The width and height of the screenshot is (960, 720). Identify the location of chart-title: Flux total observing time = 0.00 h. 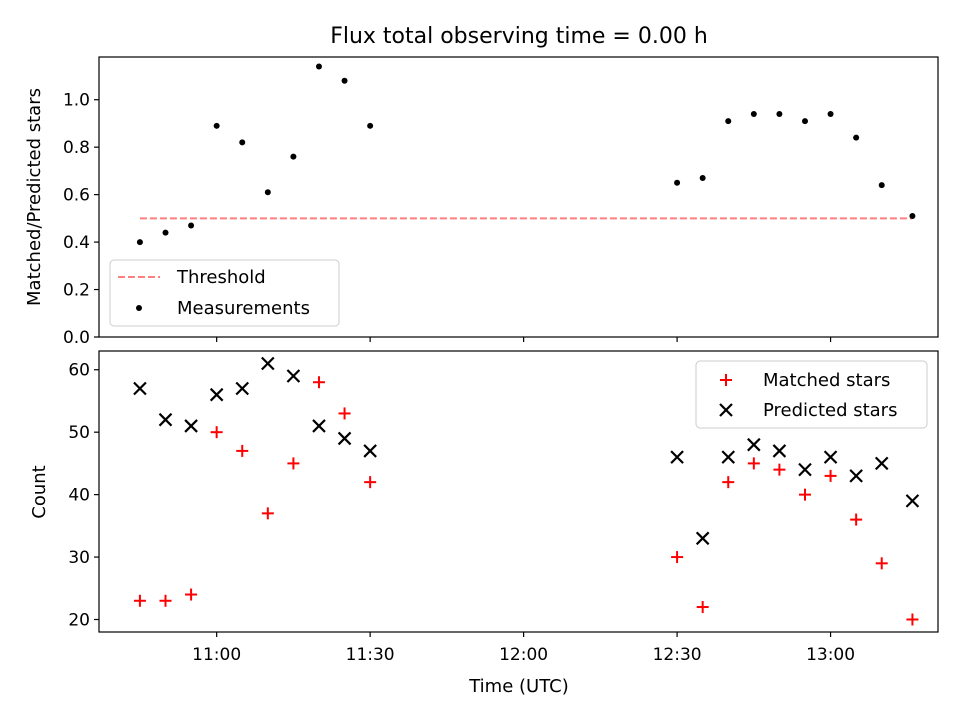
(519, 36).